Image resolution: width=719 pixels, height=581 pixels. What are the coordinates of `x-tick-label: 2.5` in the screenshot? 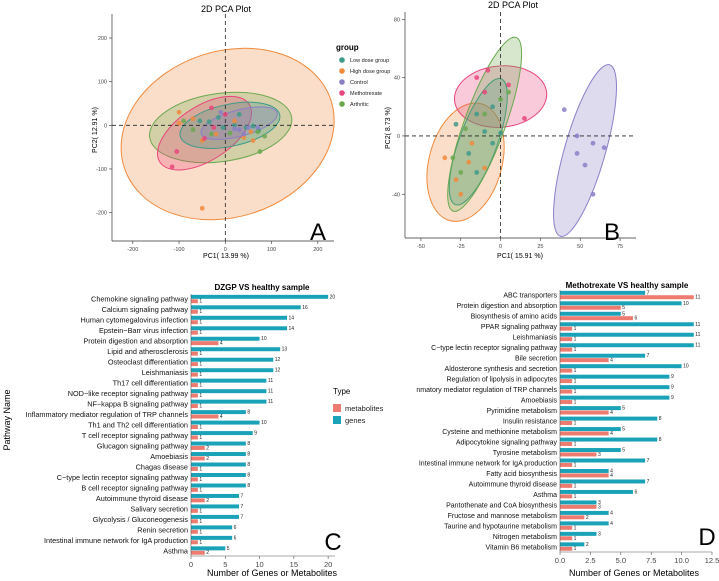 It's located at (590, 560).